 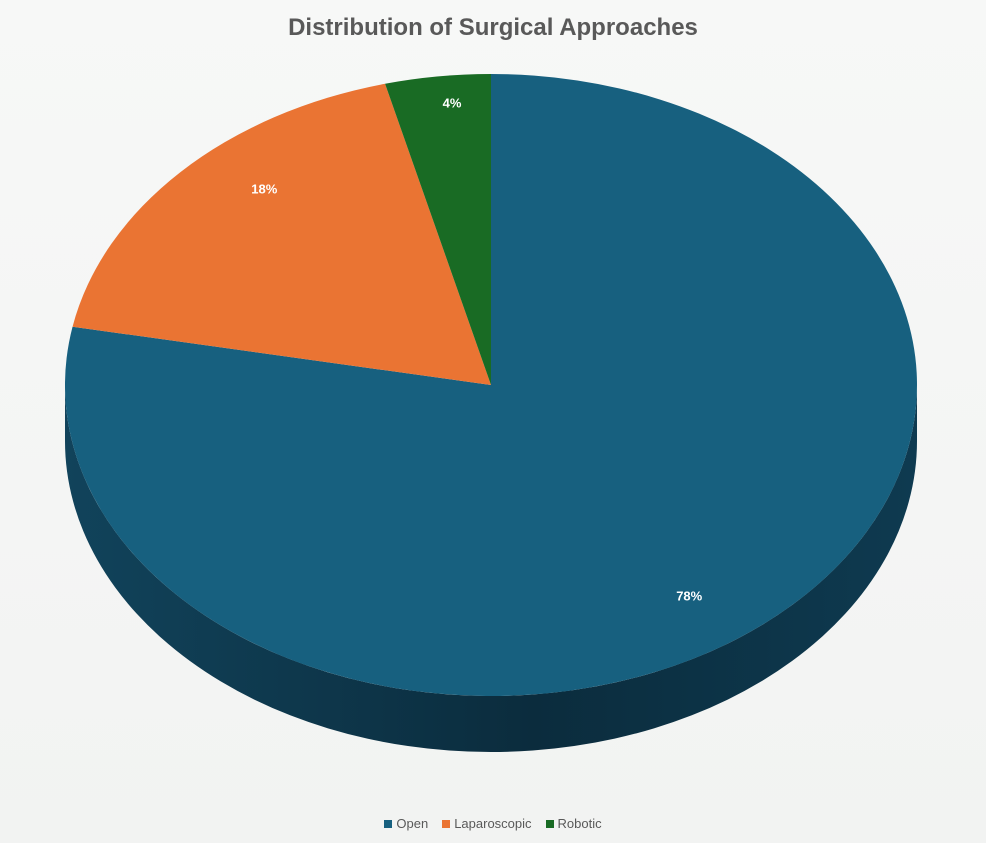 What do you see at coordinates (388, 823) in the screenshot?
I see `legend-swatch-open` at bounding box center [388, 823].